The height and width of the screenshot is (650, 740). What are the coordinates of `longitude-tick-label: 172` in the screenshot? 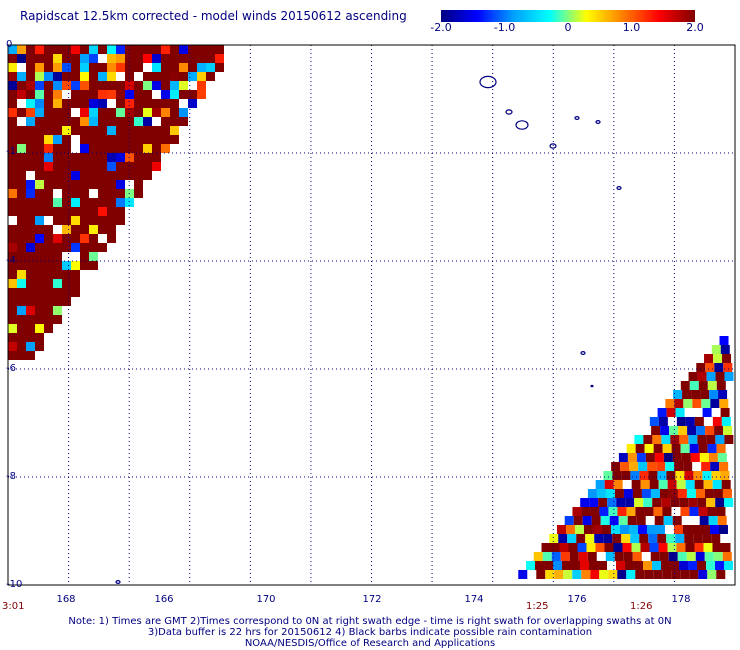 It's located at (371, 599).